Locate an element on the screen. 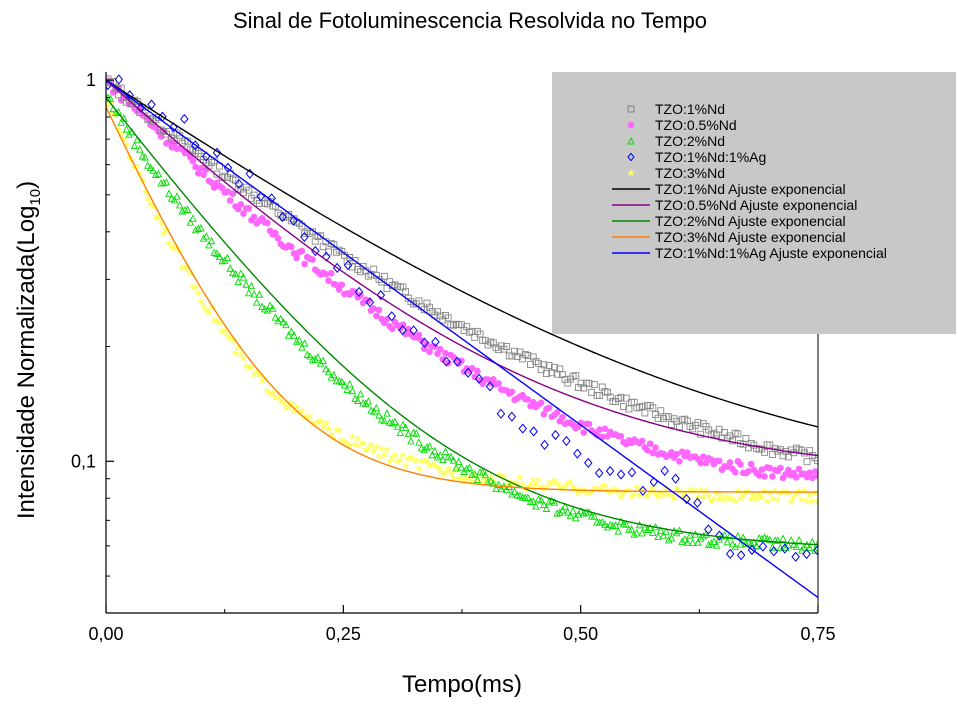  legend-label: TZO:1%Nd:1%Ag is located at coordinates (710, 157).